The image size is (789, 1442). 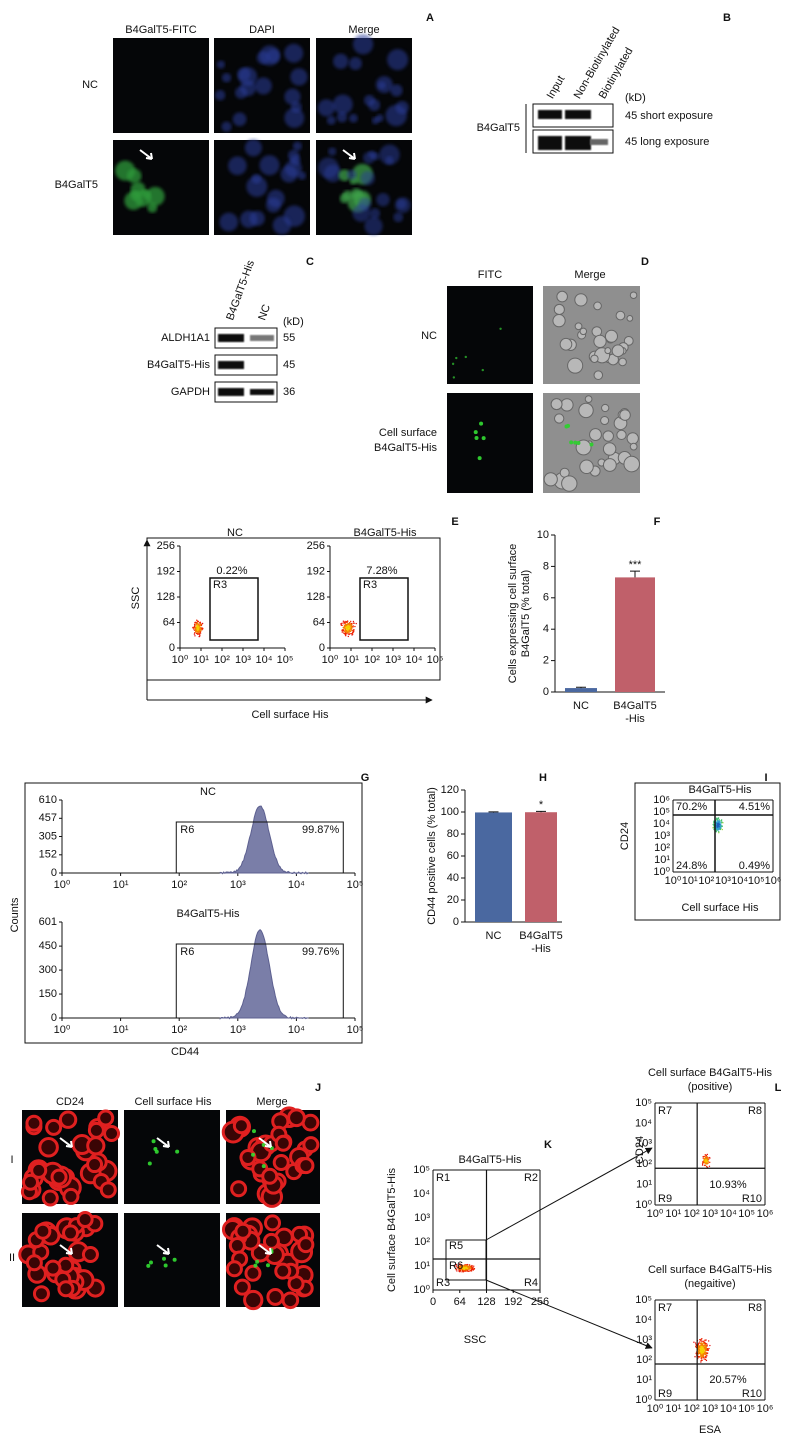 What do you see at coordinates (665, 1199) in the screenshot?
I see `label: R9` at bounding box center [665, 1199].